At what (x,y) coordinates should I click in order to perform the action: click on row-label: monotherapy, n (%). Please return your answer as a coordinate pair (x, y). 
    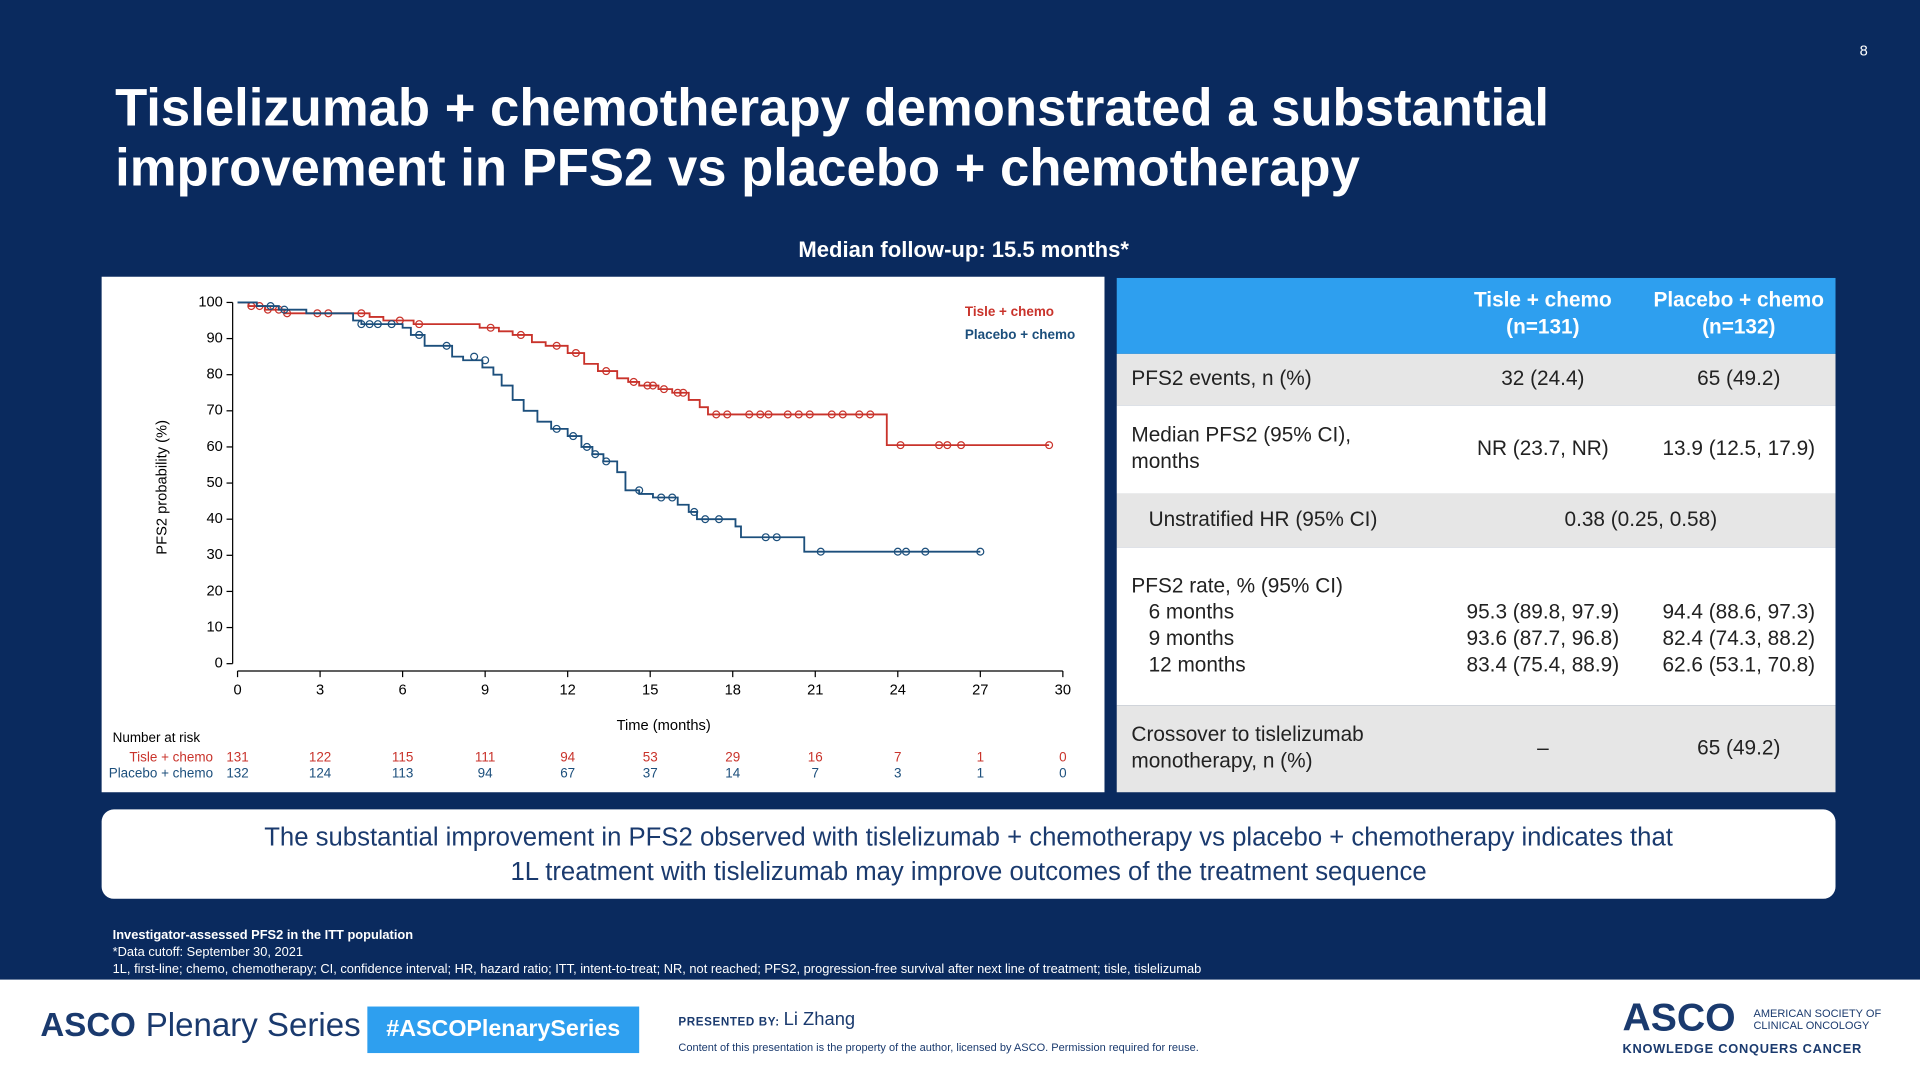
    Looking at the image, I should click on (1221, 760).